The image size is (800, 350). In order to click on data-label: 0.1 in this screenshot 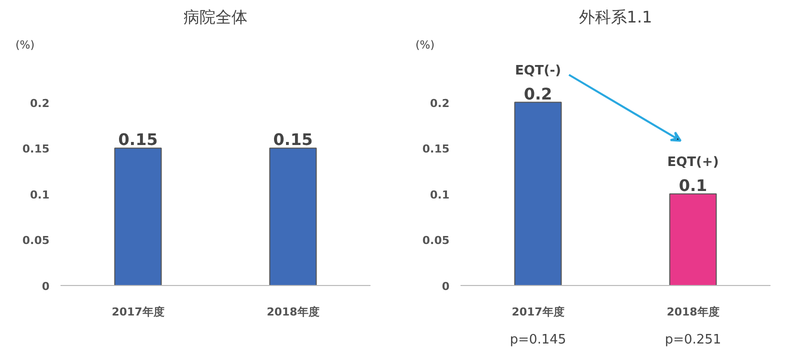, I will do `click(693, 185)`.